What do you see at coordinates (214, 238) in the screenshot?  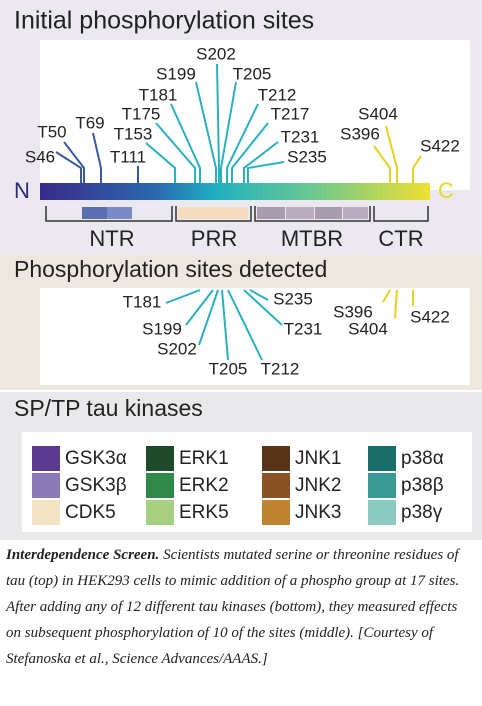 I see `domain-label: PRR` at bounding box center [214, 238].